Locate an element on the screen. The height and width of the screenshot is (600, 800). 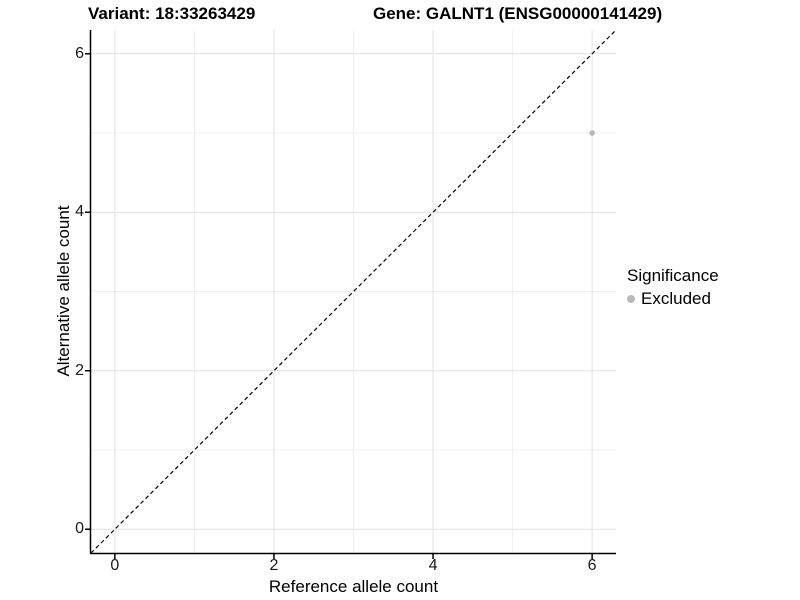
x-tick-label: 4 is located at coordinates (433, 565).